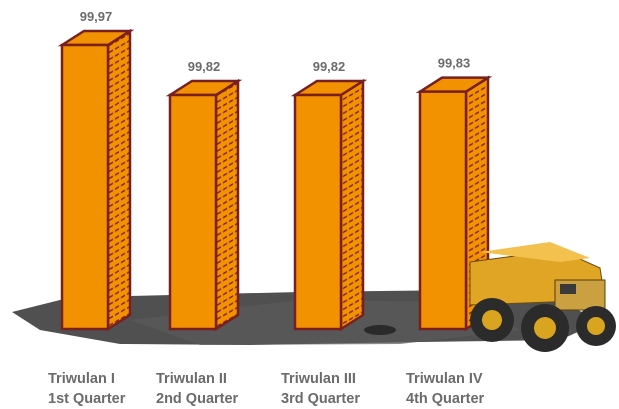  What do you see at coordinates (445, 399) in the screenshot?
I see `category-label-en: 4th Quarter` at bounding box center [445, 399].